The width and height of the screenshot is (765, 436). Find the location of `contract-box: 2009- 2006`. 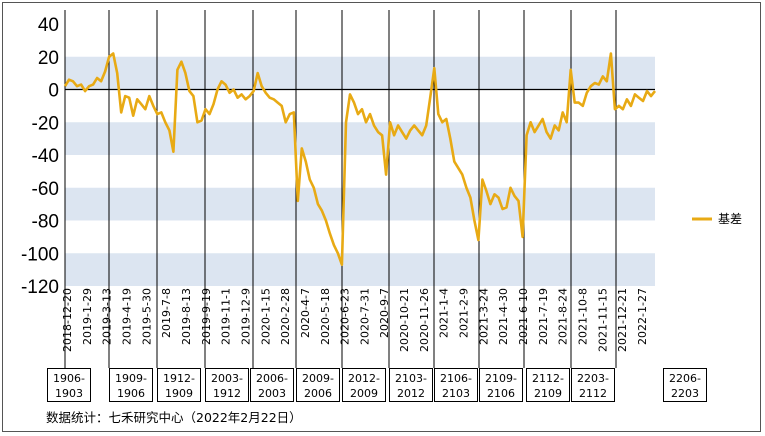

contract-box: 2009- 2006 is located at coordinates (318, 385).